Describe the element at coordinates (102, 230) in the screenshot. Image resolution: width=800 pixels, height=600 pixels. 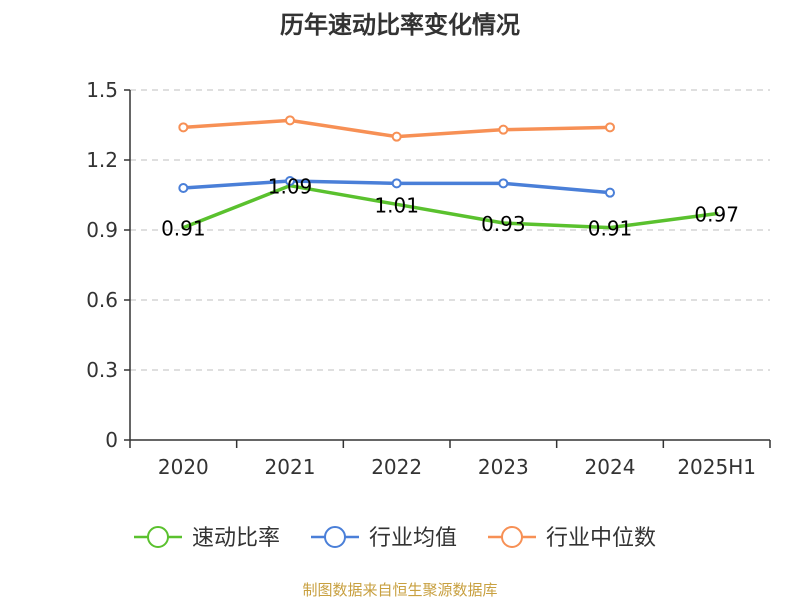
I see `y-tick-label: 0.9` at that location.